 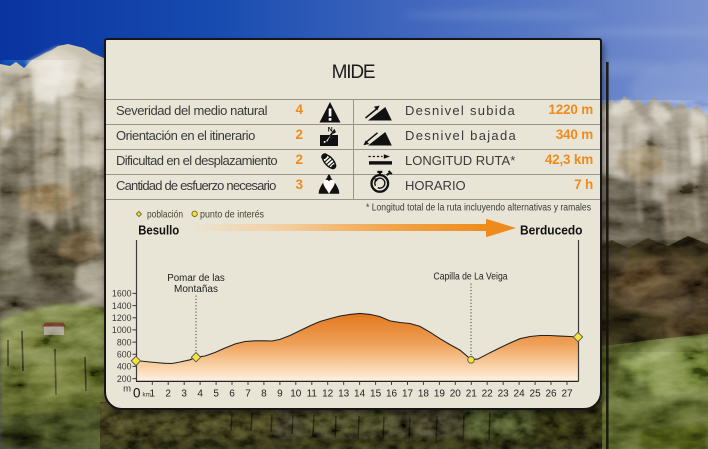 I want to click on svg-text: Capilla de La Veiga, so click(x=471, y=277).